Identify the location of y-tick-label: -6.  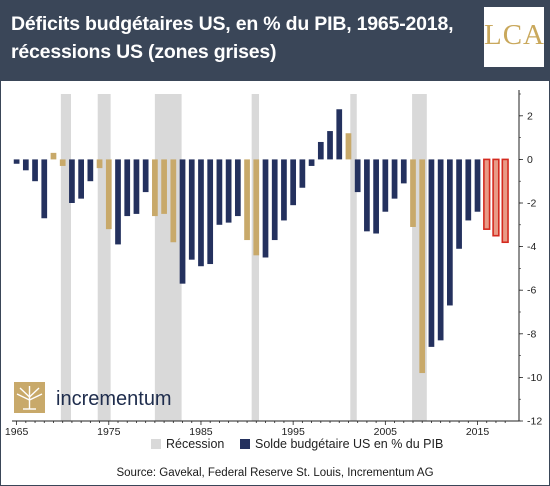
(531, 291).